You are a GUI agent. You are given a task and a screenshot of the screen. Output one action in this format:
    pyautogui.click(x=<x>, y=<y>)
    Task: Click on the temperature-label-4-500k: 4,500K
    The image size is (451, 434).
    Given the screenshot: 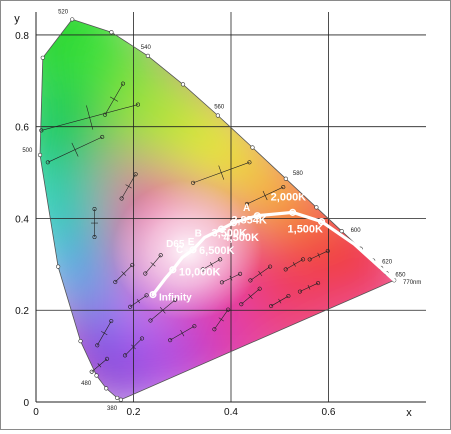 What is the action you would take?
    pyautogui.click(x=241, y=238)
    